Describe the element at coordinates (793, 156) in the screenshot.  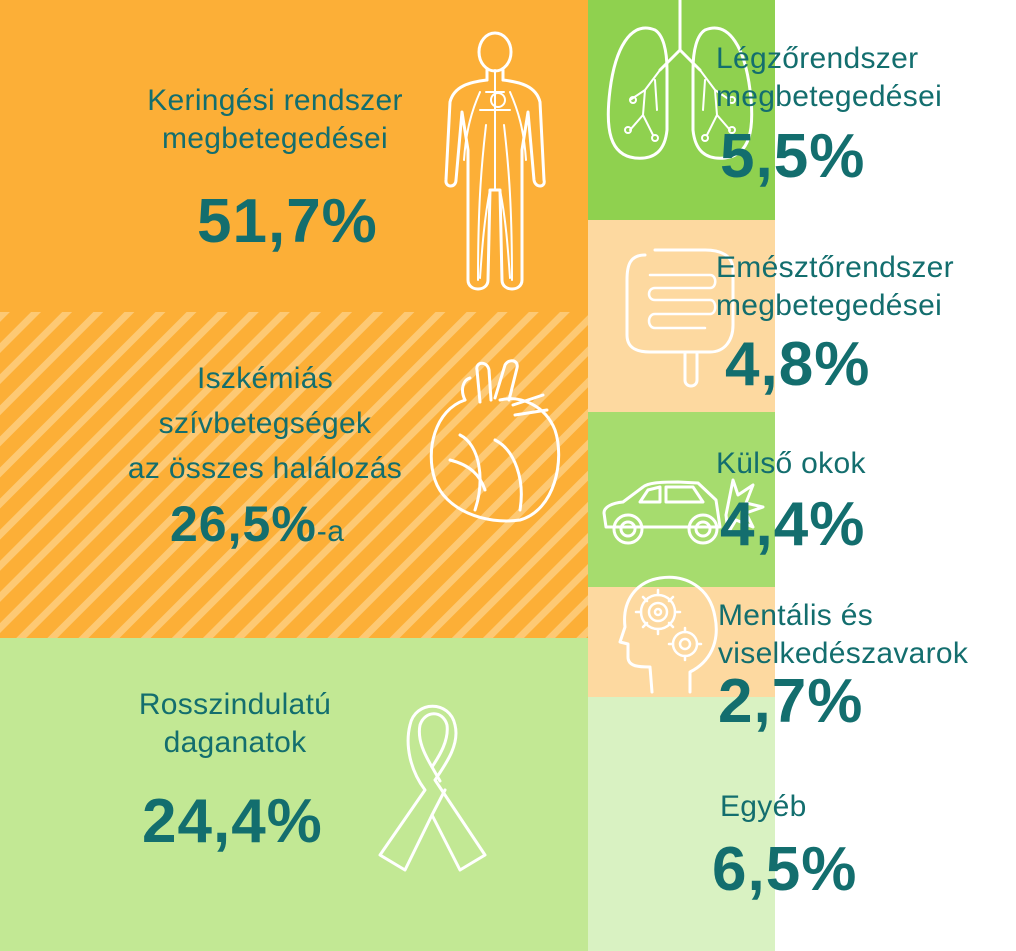
I see `respiratory-value: 5,5%` at that location.